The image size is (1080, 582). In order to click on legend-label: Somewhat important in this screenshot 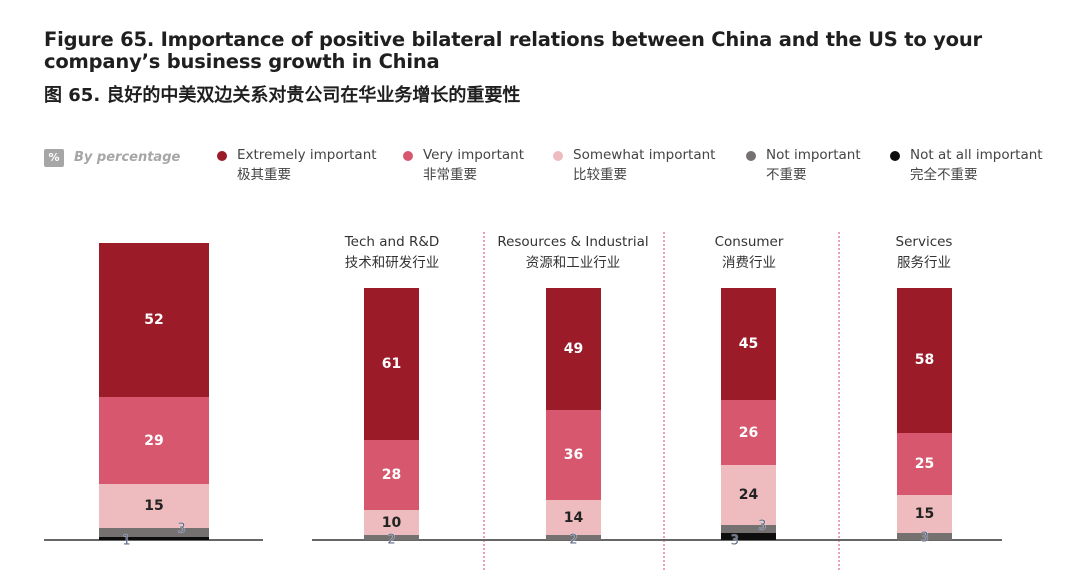, I will do `click(644, 155)`.